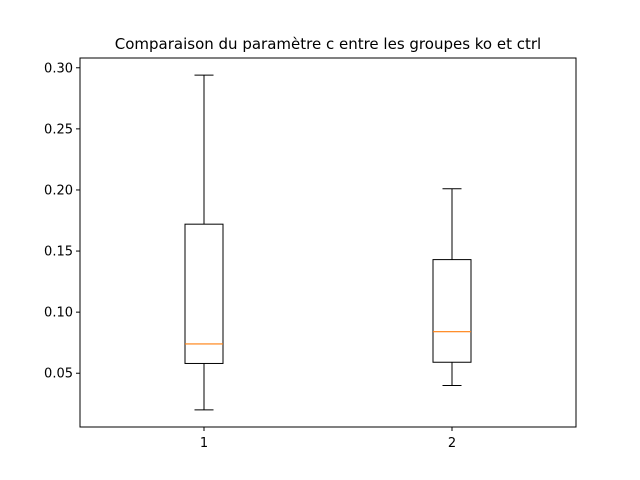 The width and height of the screenshot is (640, 480). What do you see at coordinates (58, 374) in the screenshot?
I see `y-tick-label: 0.05` at bounding box center [58, 374].